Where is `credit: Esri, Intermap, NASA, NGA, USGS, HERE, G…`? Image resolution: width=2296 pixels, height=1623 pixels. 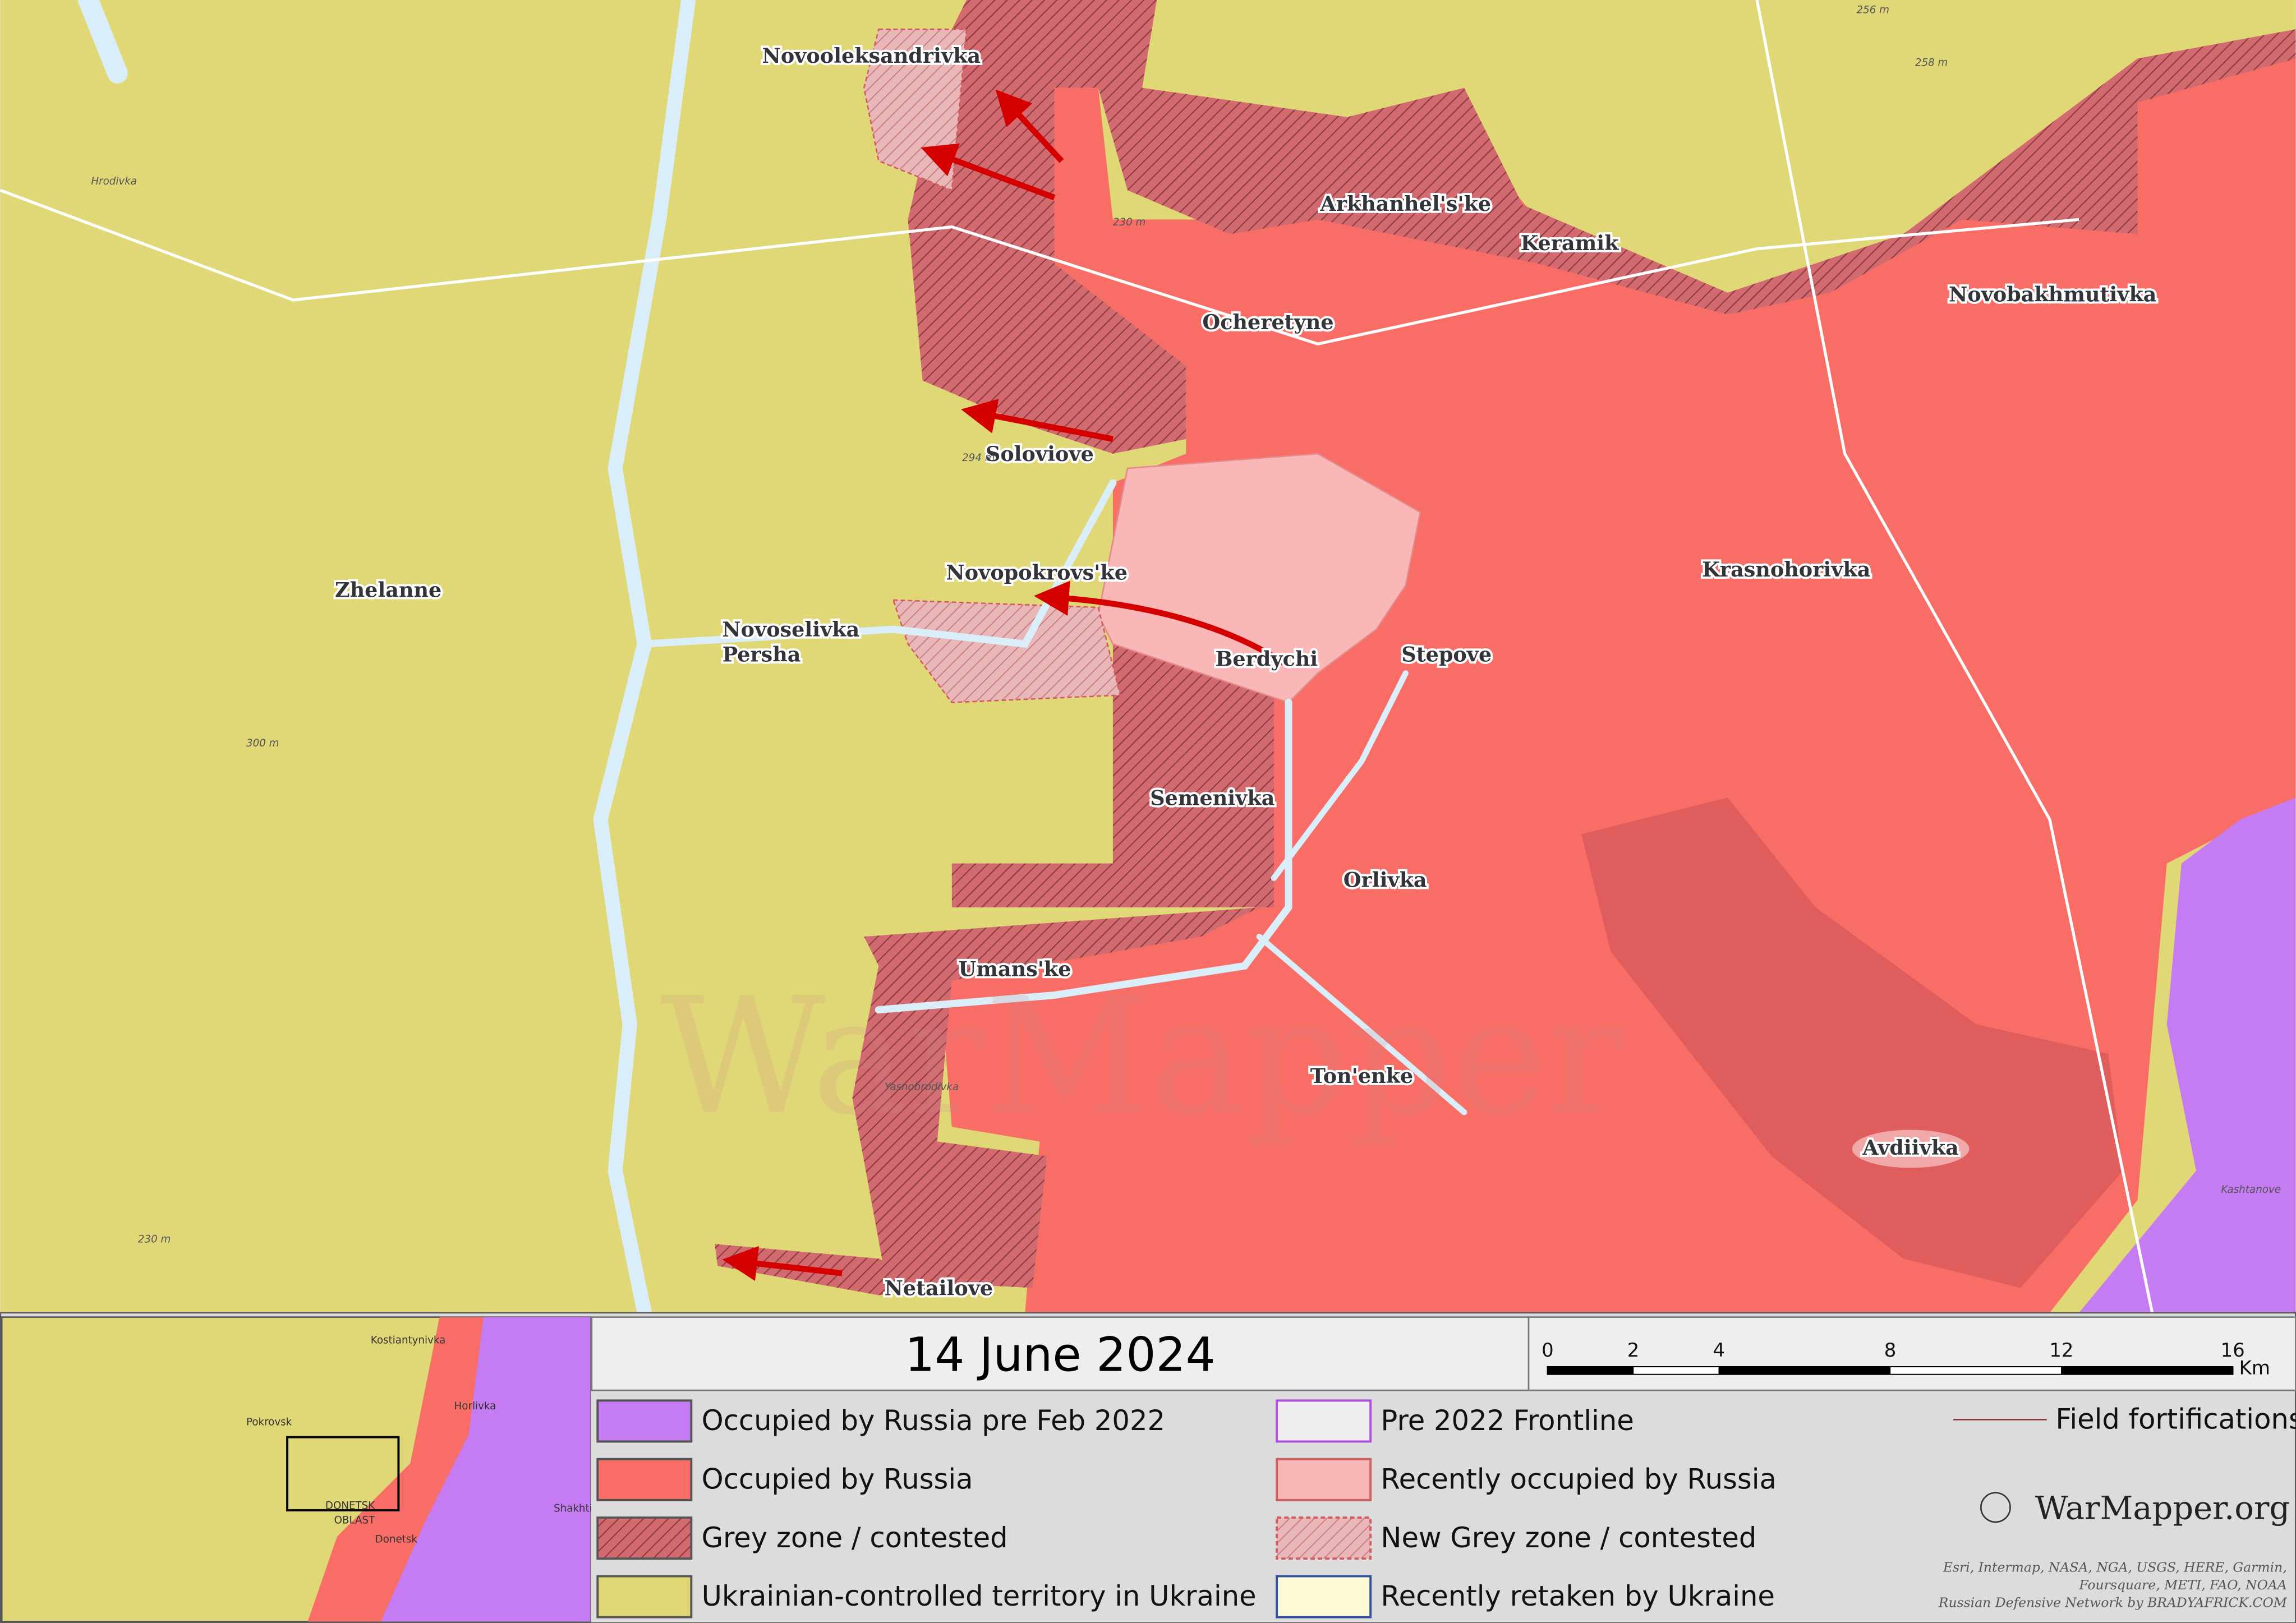 credit: Esri, Intermap, NASA, NGA, USGS, HERE, G… is located at coordinates (2115, 1567).